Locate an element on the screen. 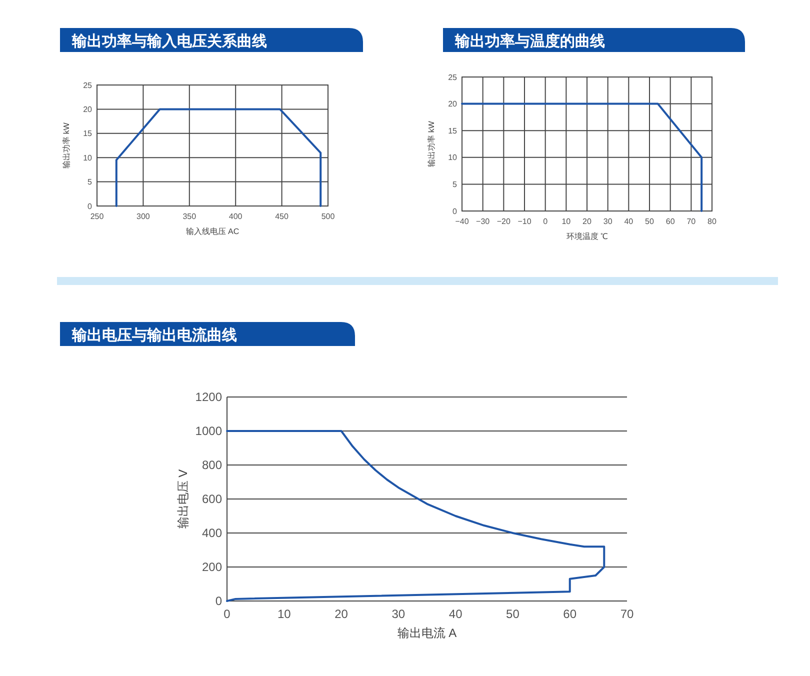  y-tick-label: 600 is located at coordinates (212, 499).